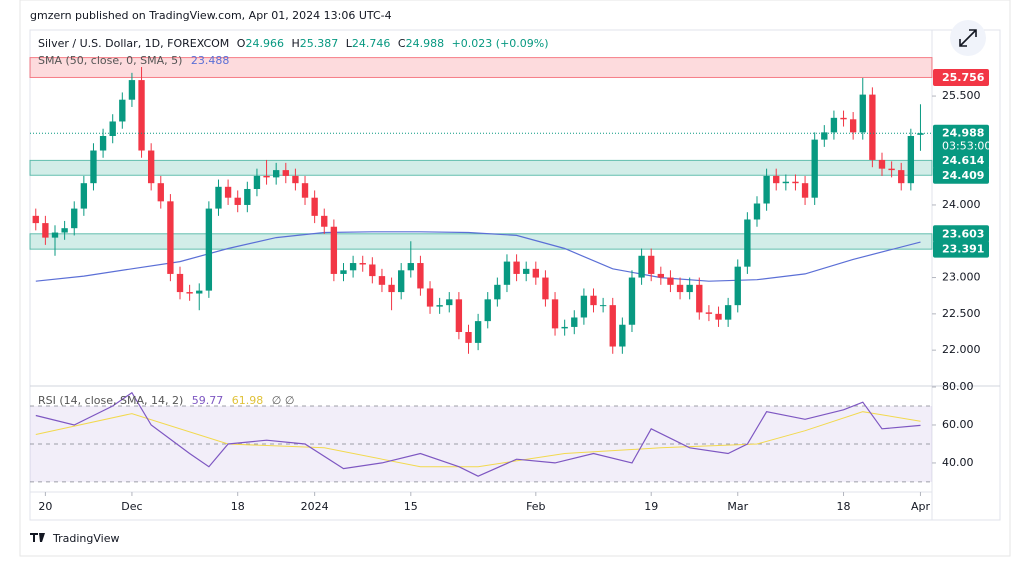  I want to click on ohlc-label: H, so click(295, 43).